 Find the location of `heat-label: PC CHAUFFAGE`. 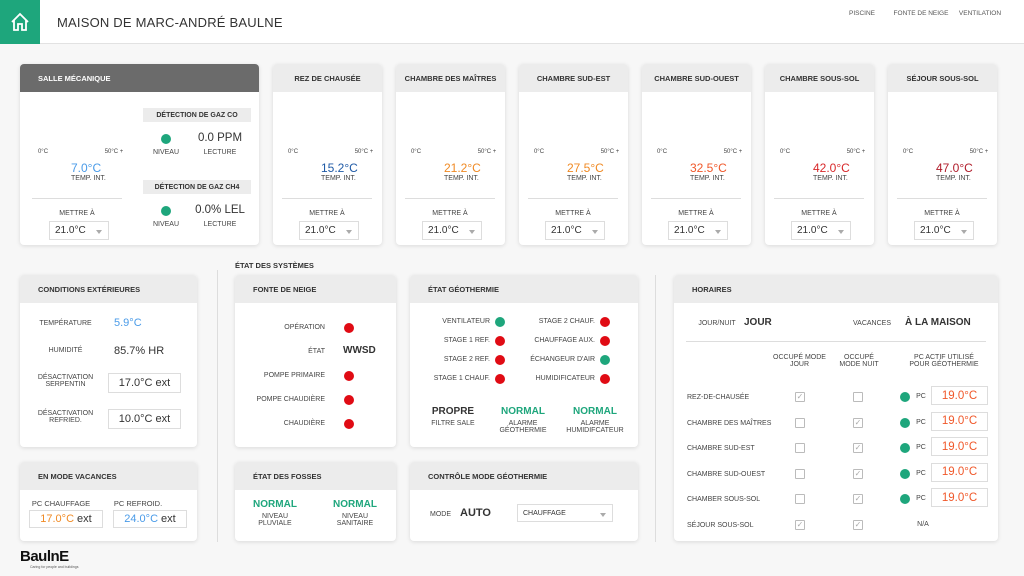

heat-label: PC CHAUFFAGE is located at coordinates (61, 503).